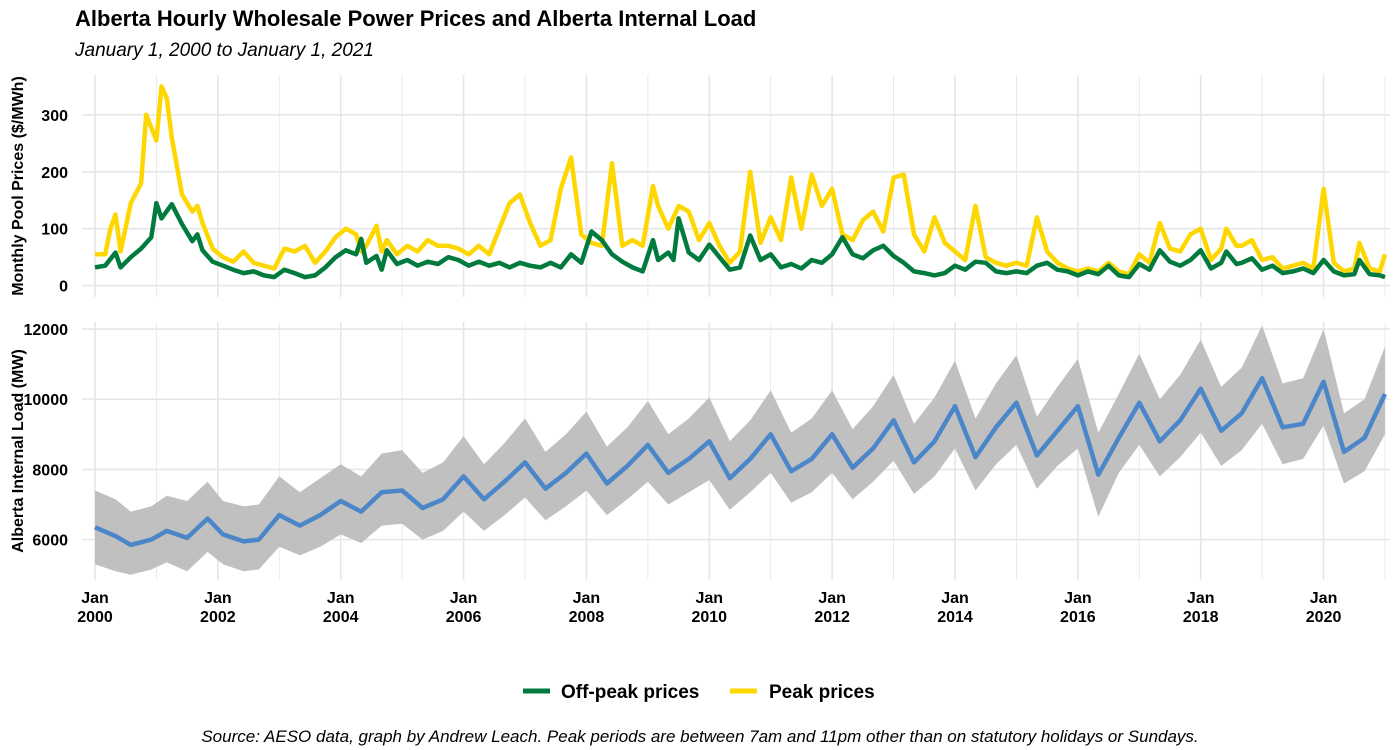 The height and width of the screenshot is (750, 1400). I want to click on y-tick-label: 100, so click(54, 230).